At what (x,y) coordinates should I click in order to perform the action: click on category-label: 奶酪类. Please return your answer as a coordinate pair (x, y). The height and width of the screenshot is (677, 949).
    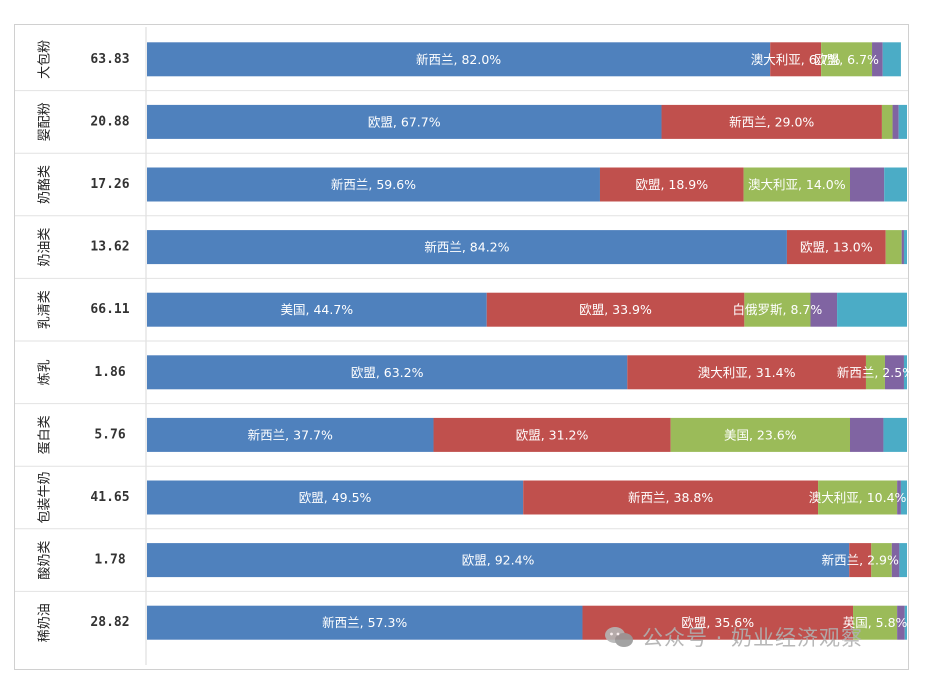
    Looking at the image, I should click on (45, 184).